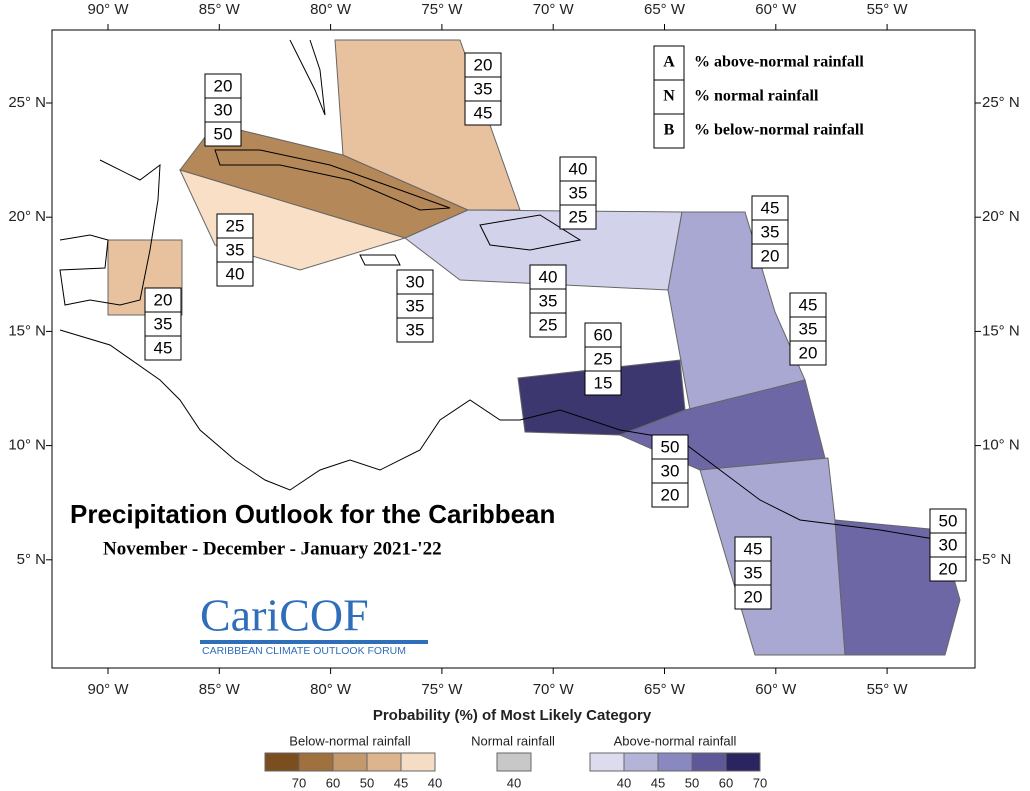 The width and height of the screenshot is (1030, 791). I want to click on key-letter: A, so click(669, 62).